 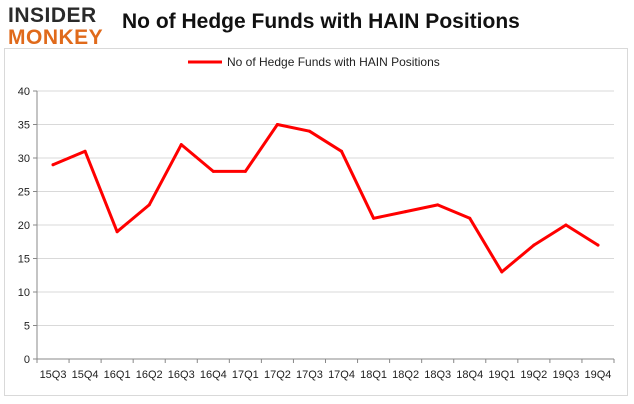 What do you see at coordinates (470, 218) in the screenshot?
I see `data-point-18Q4` at bounding box center [470, 218].